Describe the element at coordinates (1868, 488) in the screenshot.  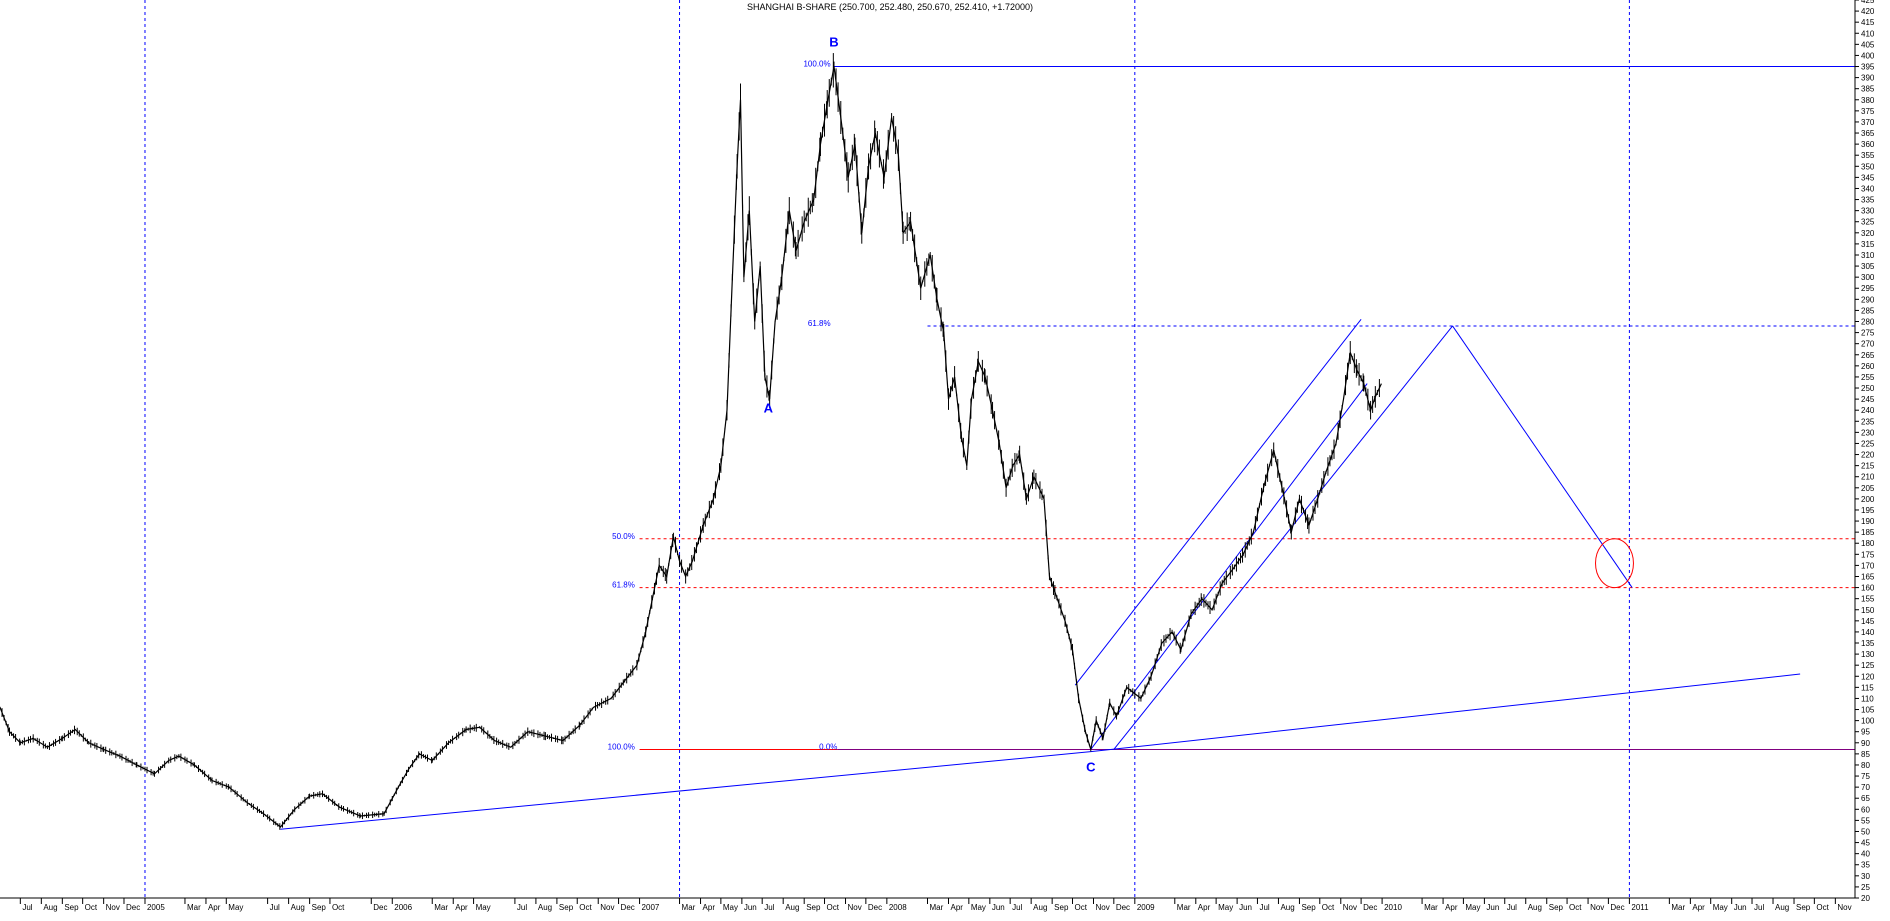
I see `y-tick-label: 205` at that location.